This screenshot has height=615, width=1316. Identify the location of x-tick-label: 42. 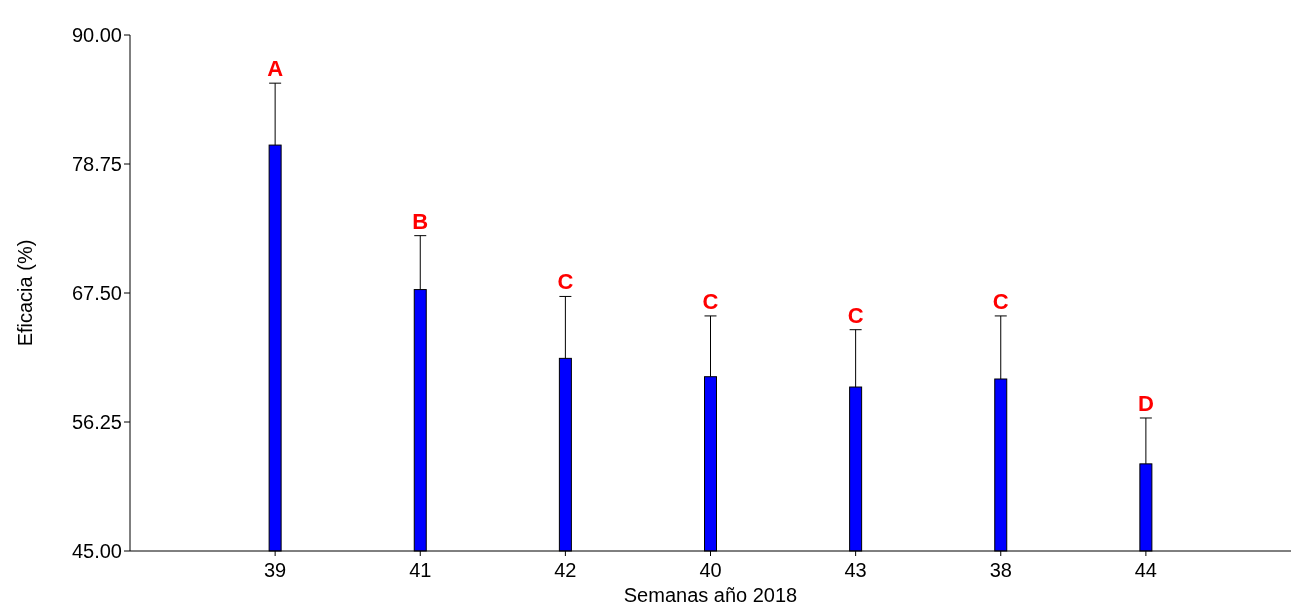
(565, 570).